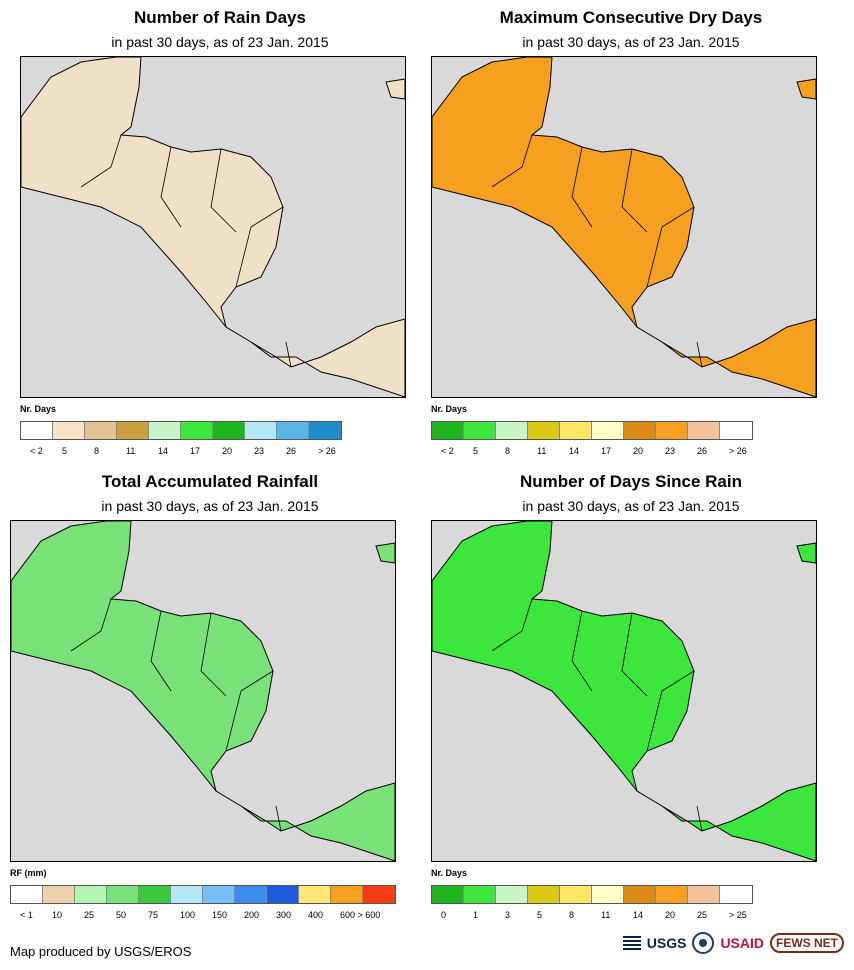 This screenshot has height=970, width=854. Describe the element at coordinates (742, 943) in the screenshot. I see `usaid-logo: USAID` at that location.